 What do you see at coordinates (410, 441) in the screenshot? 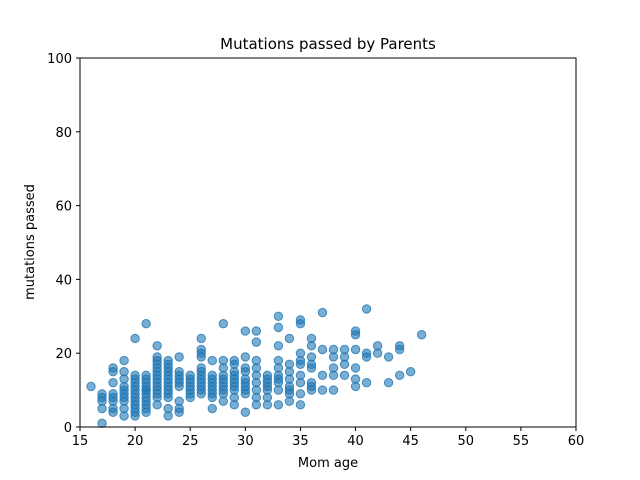
I see `x-tick-label: 45` at bounding box center [410, 441].